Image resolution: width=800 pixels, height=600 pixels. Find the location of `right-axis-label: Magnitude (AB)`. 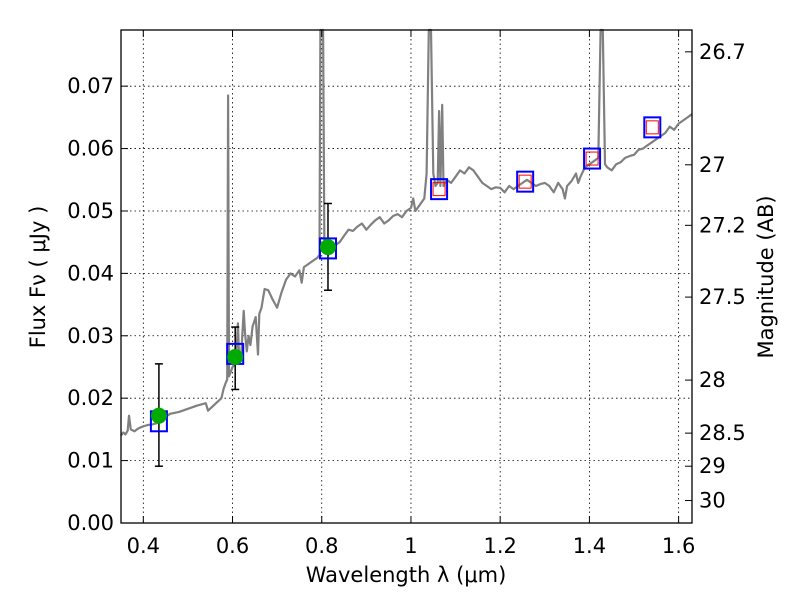

right-axis-label: Magnitude (AB) is located at coordinates (766, 276).